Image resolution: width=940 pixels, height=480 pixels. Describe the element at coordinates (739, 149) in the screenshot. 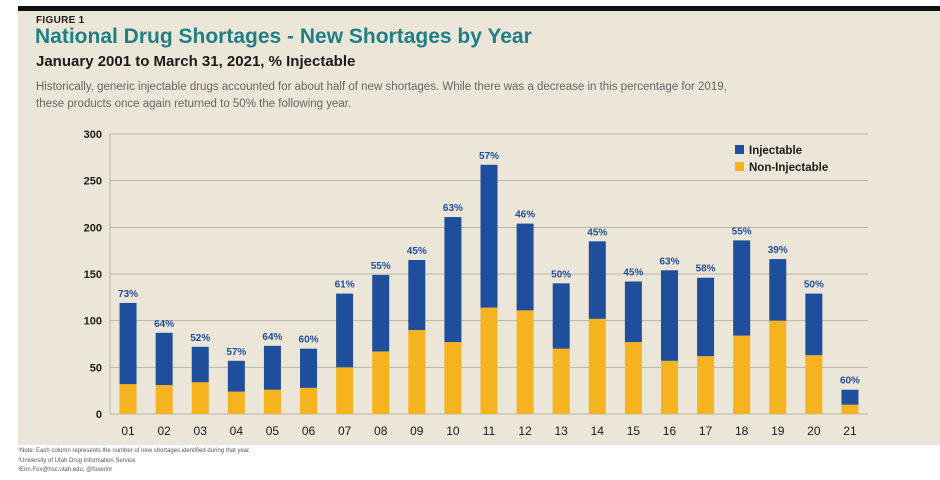

I see `legend-swatch-injectable` at that location.